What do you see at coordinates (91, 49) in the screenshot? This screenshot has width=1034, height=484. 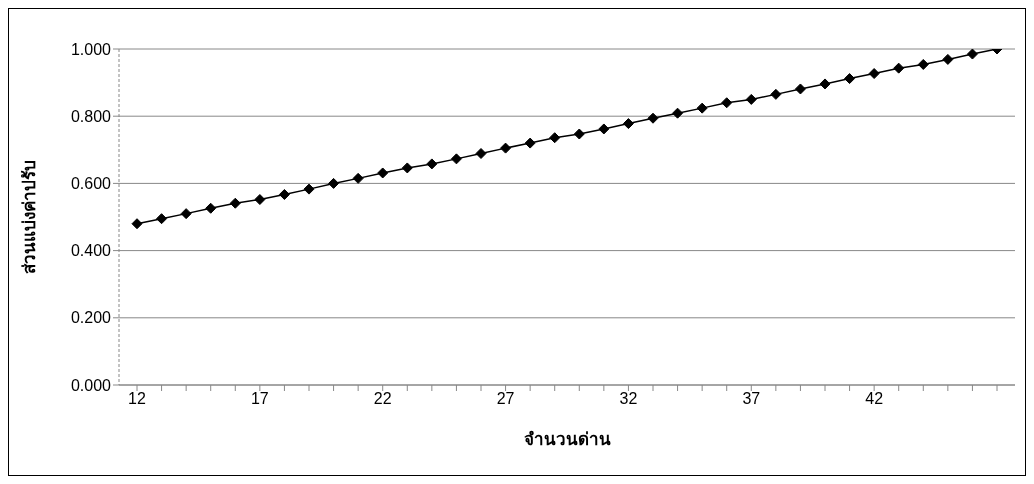 I see `y-tick-label: 1.000` at bounding box center [91, 49].